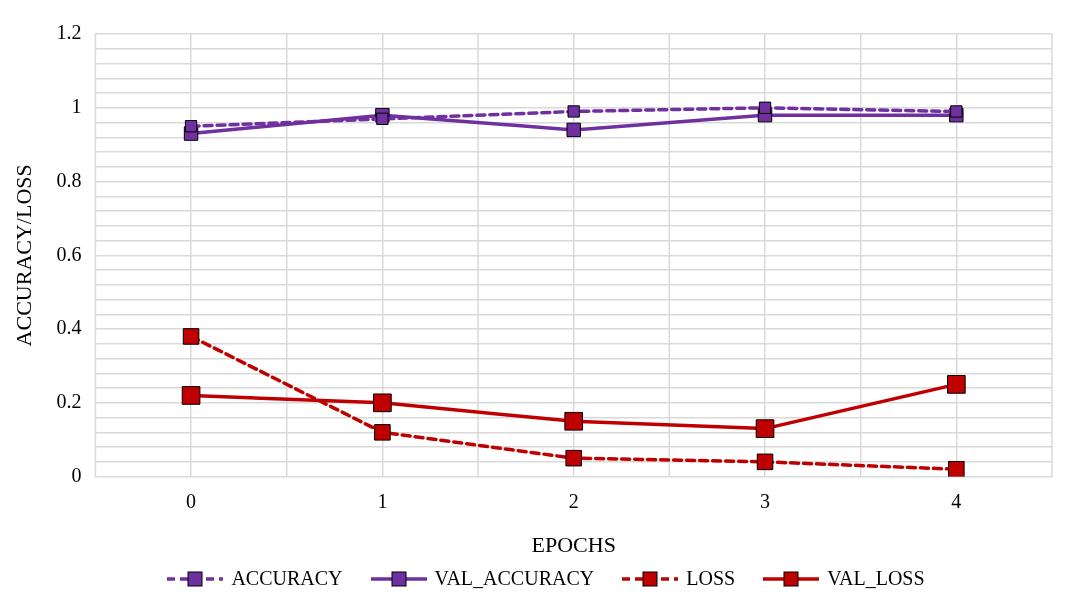  What do you see at coordinates (514, 578) in the screenshot?
I see `legend-label: VAL_ACCURACY` at bounding box center [514, 578].